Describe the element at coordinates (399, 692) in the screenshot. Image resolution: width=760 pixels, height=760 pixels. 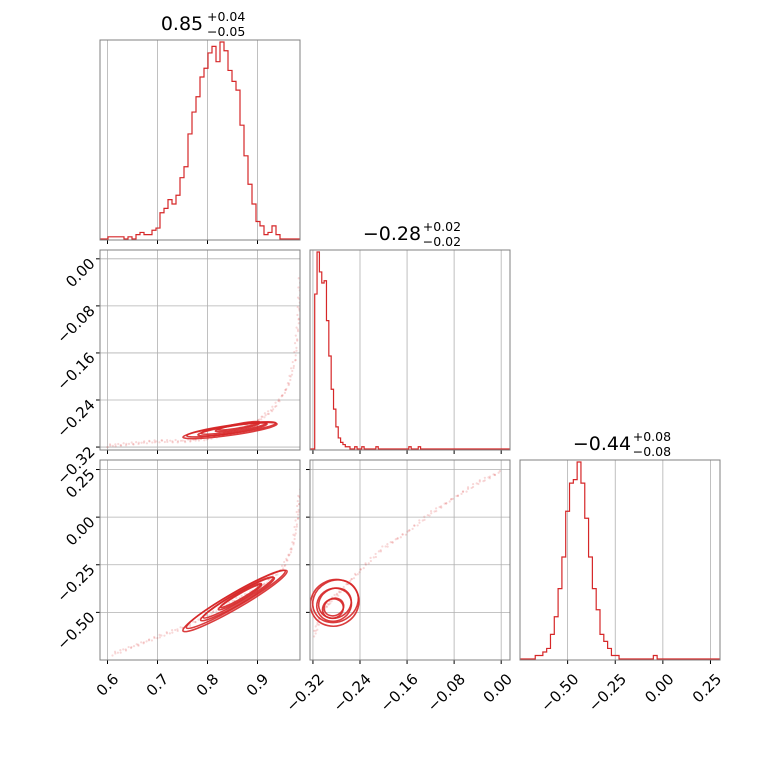
I see `x-tick-label: −0.16` at that location.